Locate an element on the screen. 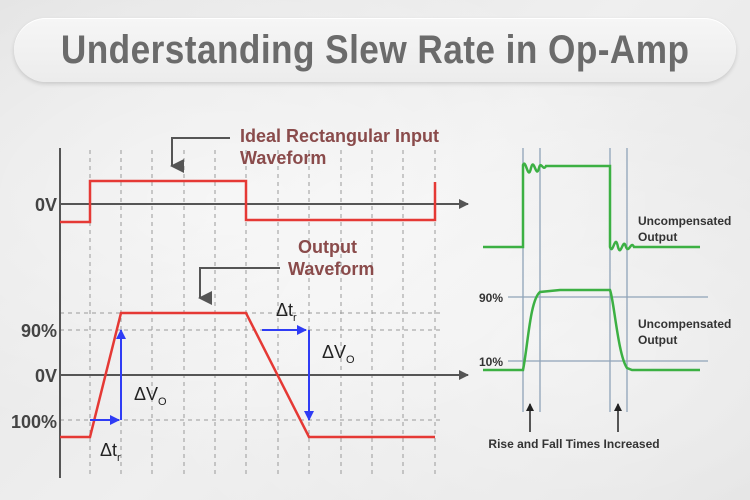 This screenshot has height=500, width=750. right-label-90-percent: 90% is located at coordinates (491, 298).